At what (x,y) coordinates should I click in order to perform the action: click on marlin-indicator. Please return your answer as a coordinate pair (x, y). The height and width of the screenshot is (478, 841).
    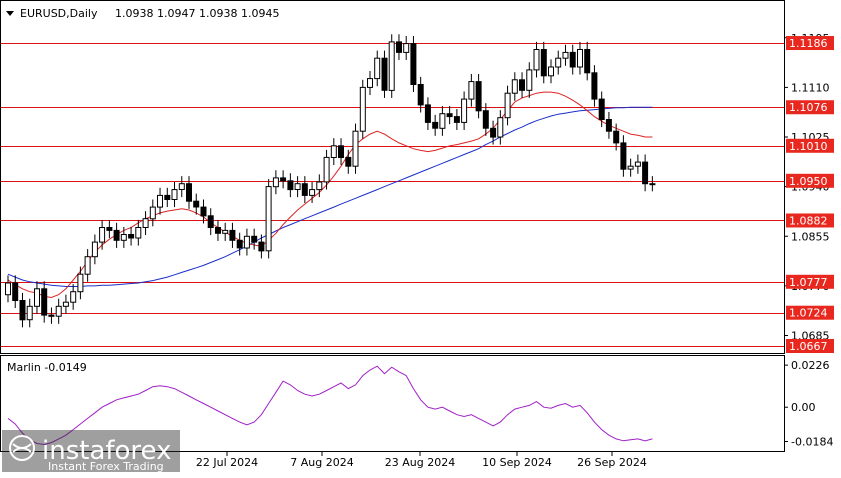
    Looking at the image, I should click on (330, 405).